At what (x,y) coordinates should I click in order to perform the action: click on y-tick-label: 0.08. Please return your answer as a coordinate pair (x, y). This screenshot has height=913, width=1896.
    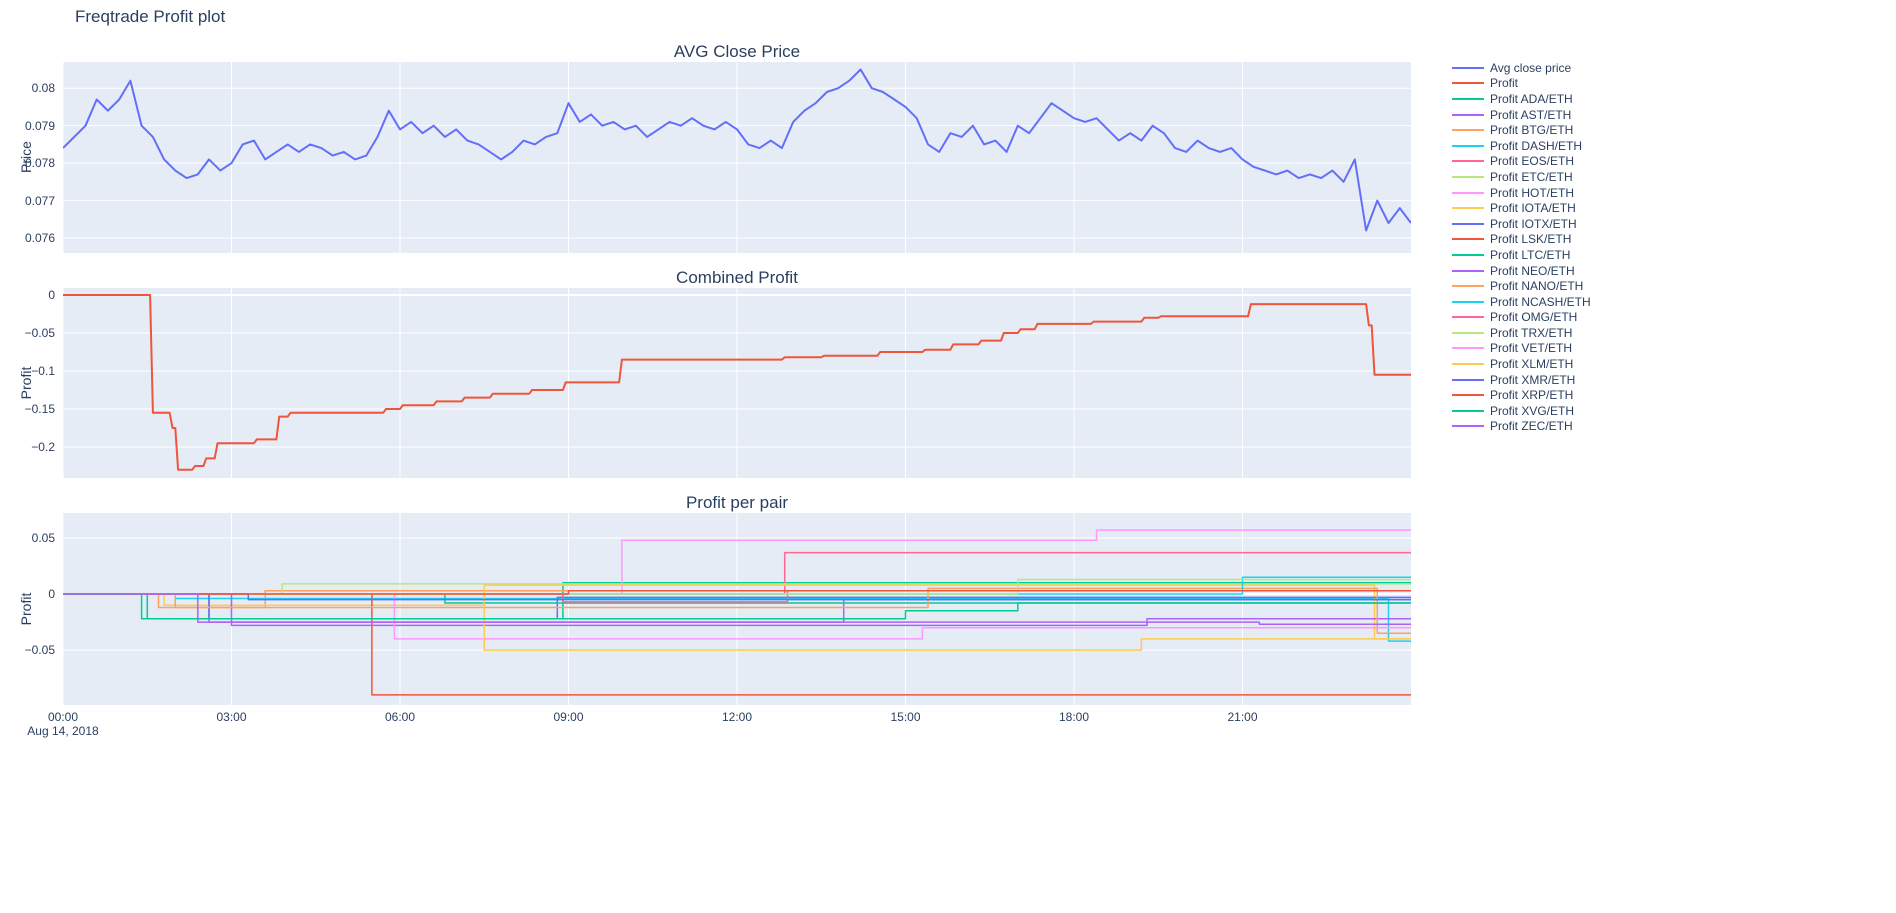
    Looking at the image, I should click on (43, 88).